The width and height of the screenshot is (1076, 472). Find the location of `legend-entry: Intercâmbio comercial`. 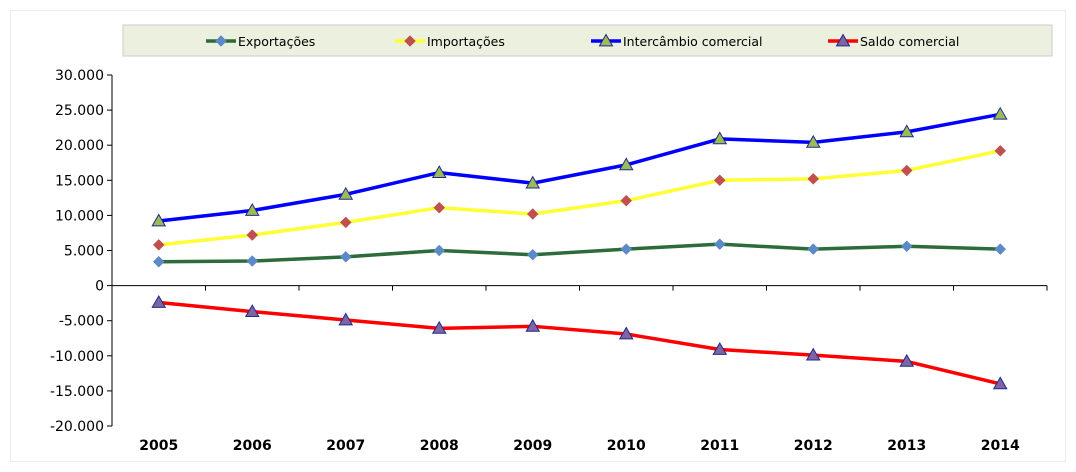

legend-entry: Intercâmbio comercial is located at coordinates (677, 41).